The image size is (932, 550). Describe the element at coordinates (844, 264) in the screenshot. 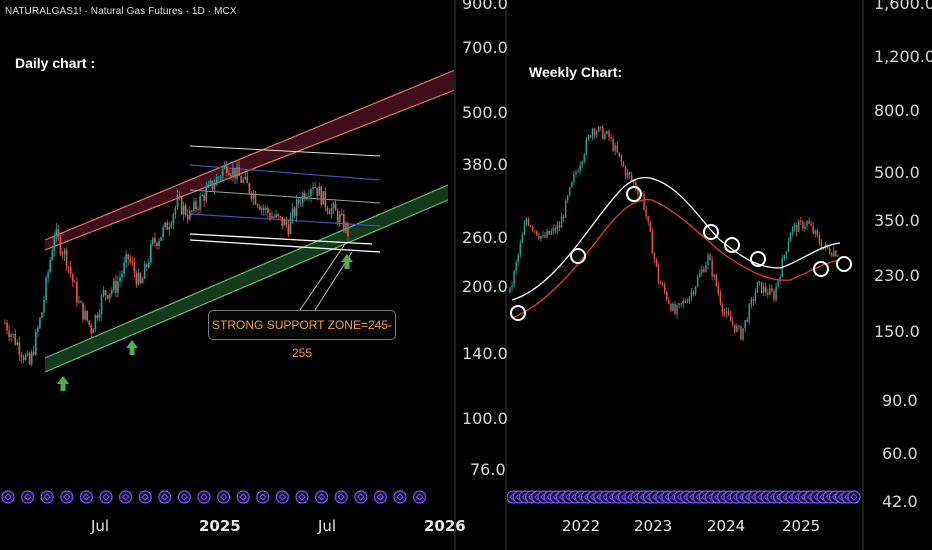

I see `touch-circle` at that location.